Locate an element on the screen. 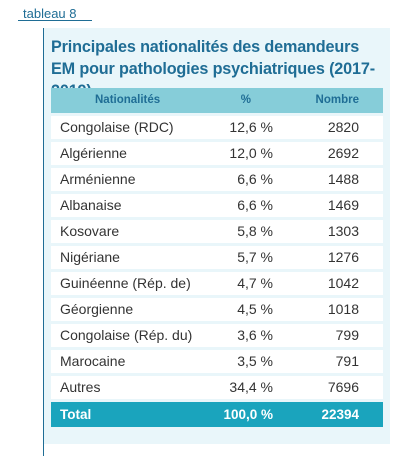  left-rule is located at coordinates (43, 242).